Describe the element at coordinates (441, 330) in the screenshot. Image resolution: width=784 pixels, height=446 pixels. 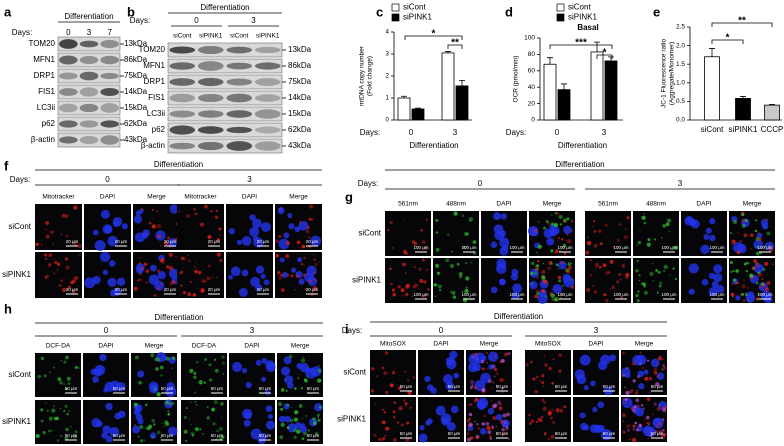
I see `day-label: 0` at that location.